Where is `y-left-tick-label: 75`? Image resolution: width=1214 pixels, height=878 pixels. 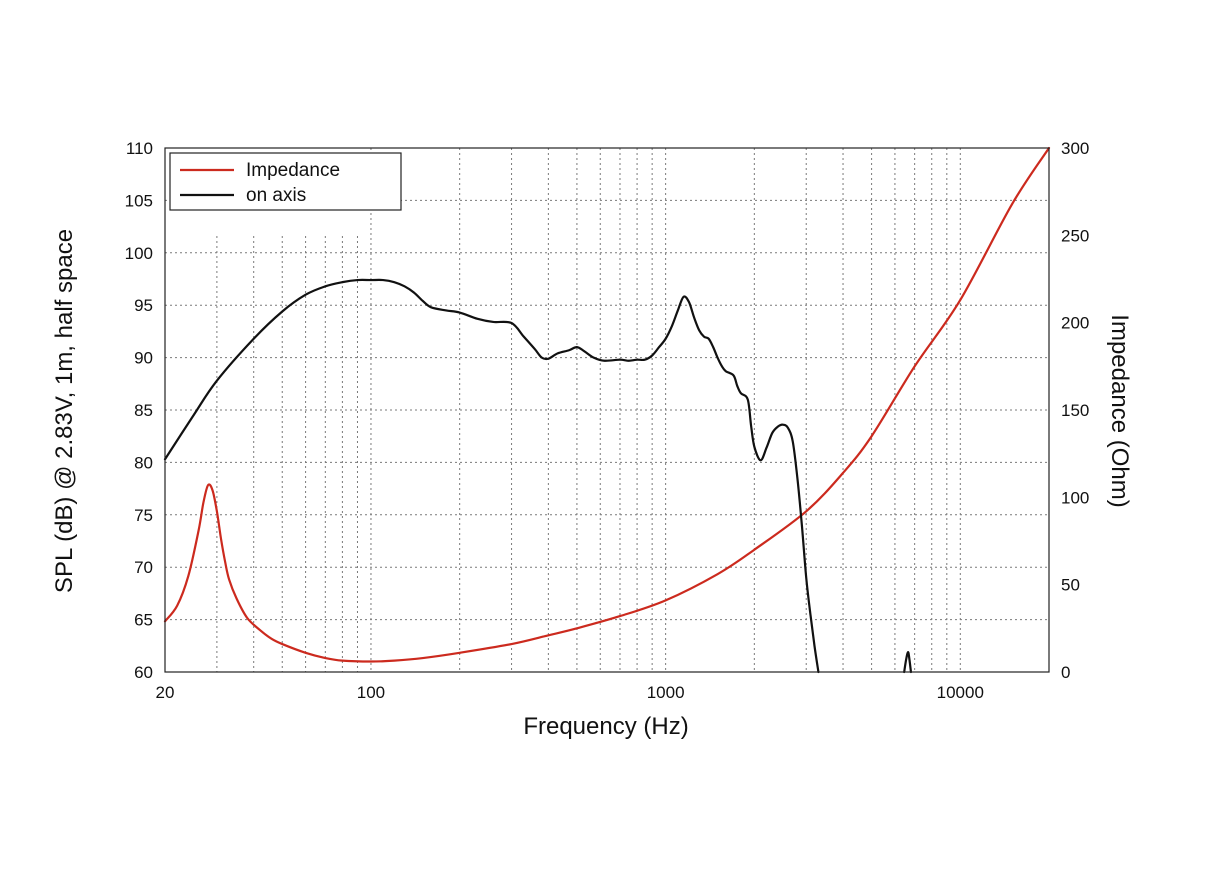 y-left-tick-label: 75 is located at coordinates (143, 515).